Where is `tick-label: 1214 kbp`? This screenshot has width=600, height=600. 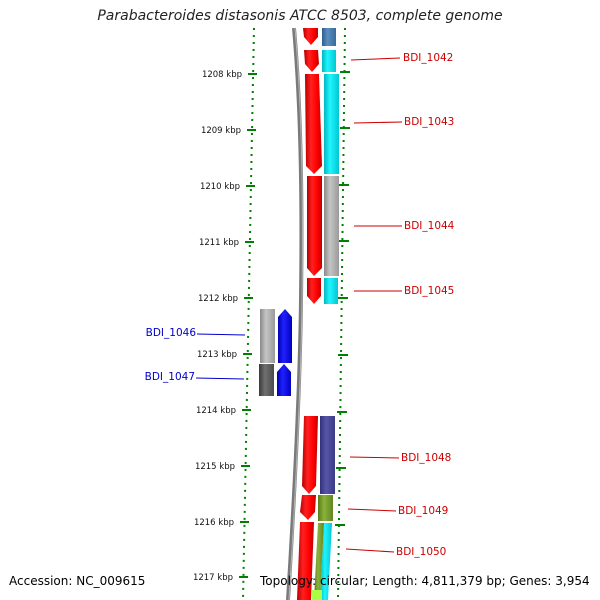
tick-label: 1214 kbp is located at coordinates (216, 411).